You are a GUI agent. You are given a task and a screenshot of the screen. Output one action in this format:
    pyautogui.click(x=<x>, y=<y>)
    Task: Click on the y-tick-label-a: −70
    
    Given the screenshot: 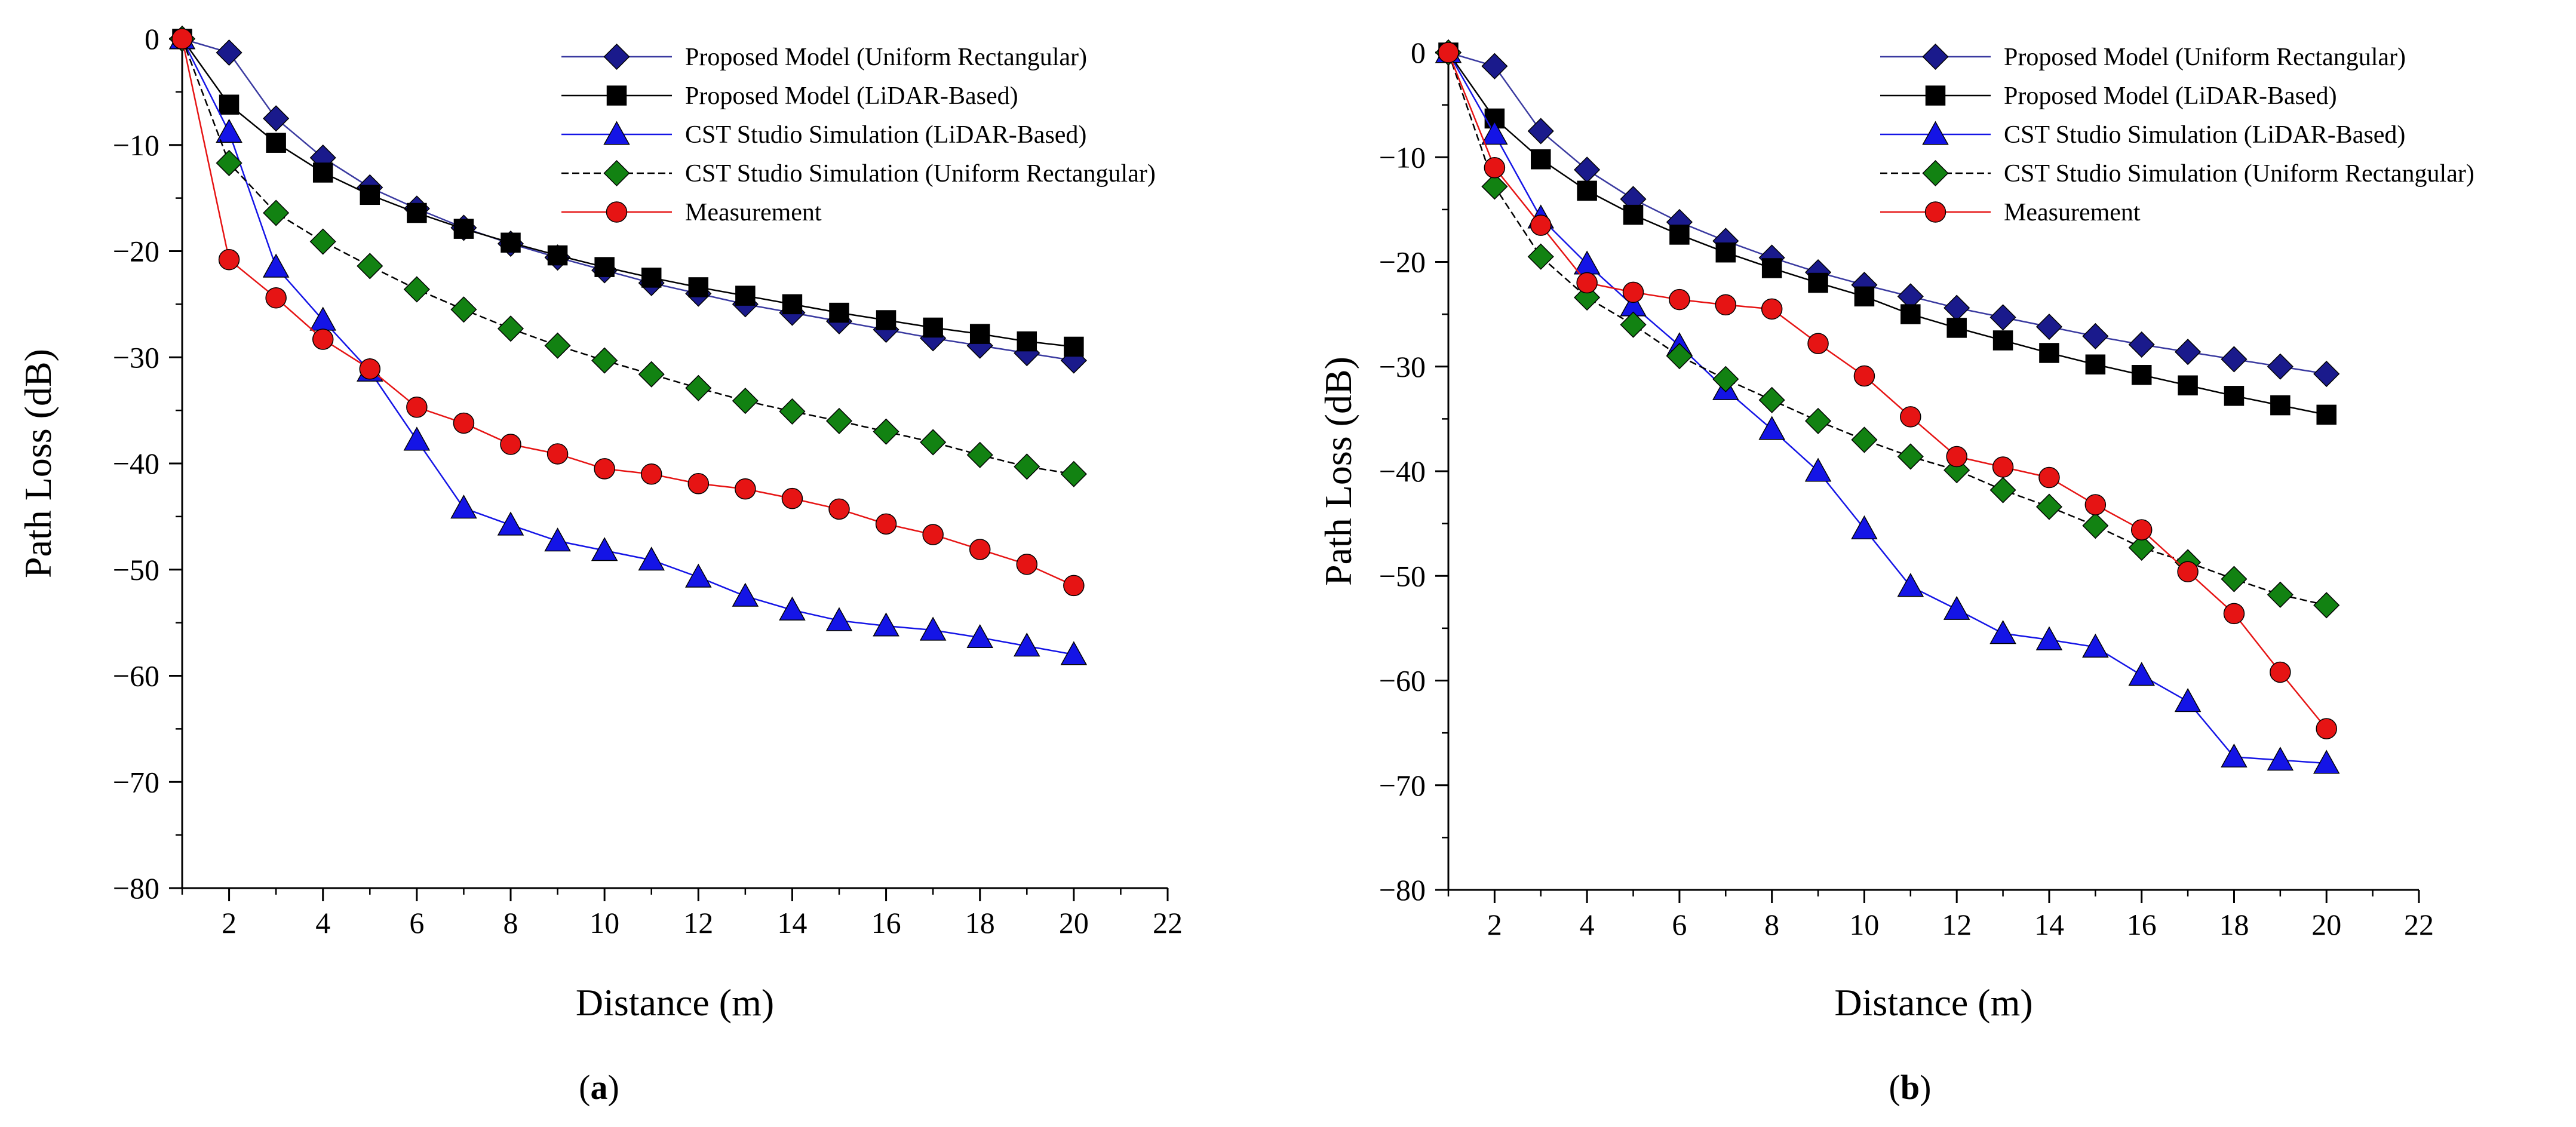 What is the action you would take?
    pyautogui.click(x=136, y=782)
    